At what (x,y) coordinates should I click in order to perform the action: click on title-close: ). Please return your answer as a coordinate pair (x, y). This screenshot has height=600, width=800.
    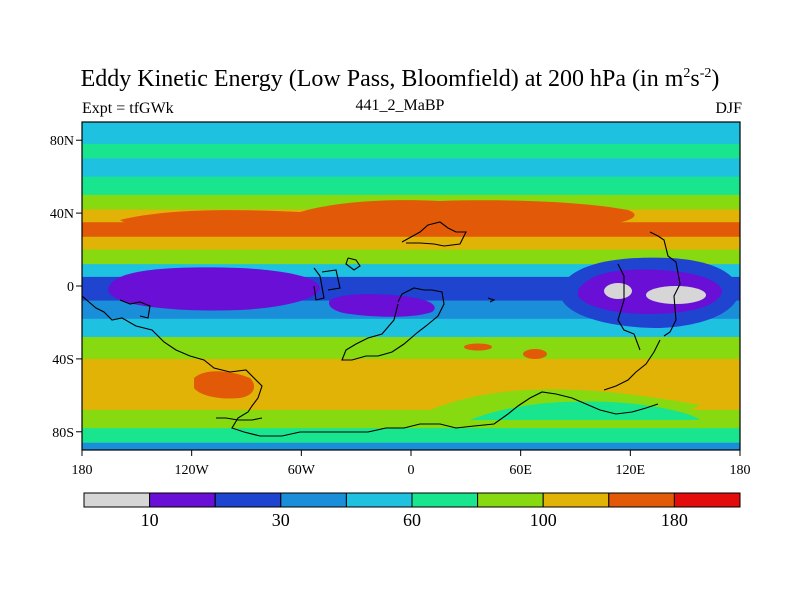
    Looking at the image, I should click on (715, 79).